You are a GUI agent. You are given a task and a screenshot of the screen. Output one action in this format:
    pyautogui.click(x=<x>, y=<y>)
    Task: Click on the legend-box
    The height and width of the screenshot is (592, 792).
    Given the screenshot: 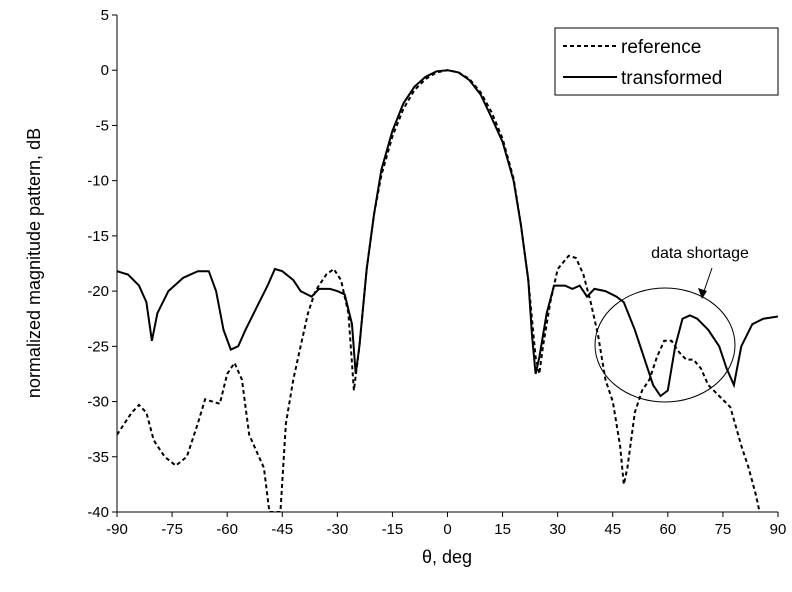 What is the action you would take?
    pyautogui.click(x=666, y=61)
    